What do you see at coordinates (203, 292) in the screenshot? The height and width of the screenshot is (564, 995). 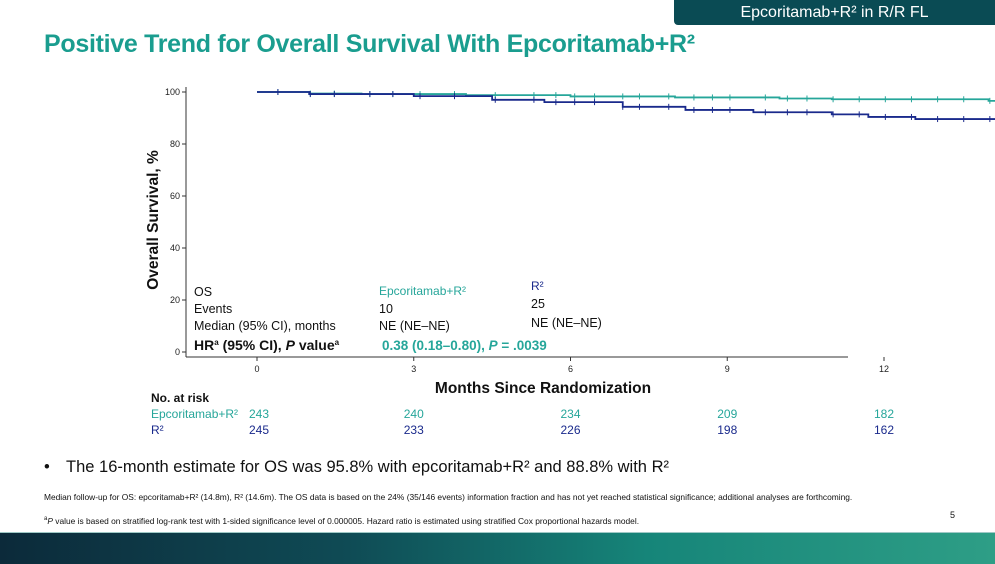 I see `legend-row-os: OS` at bounding box center [203, 292].